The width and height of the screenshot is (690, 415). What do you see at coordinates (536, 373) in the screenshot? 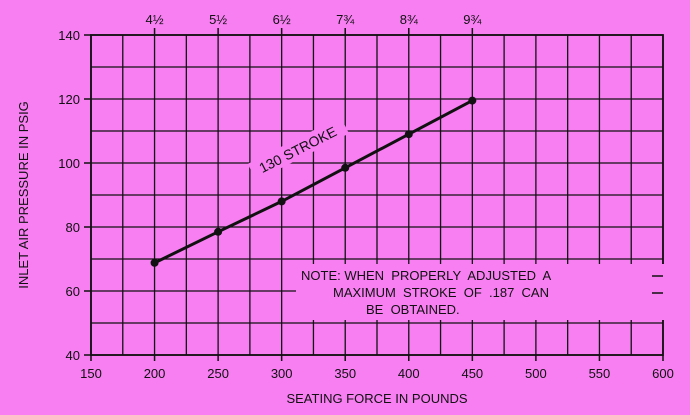
I see `x-tick-label: 500` at bounding box center [536, 373].